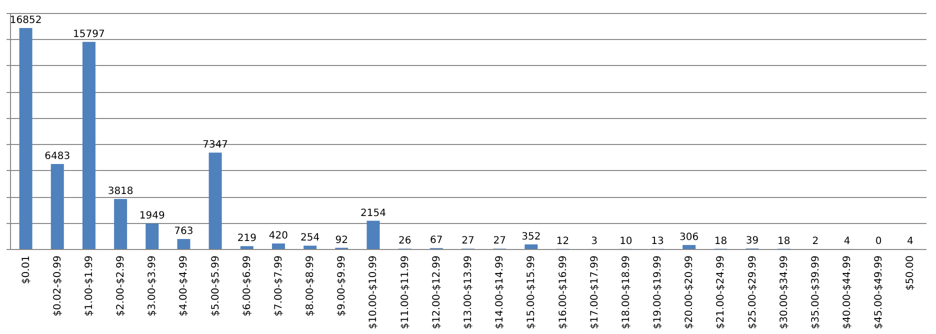 The image size is (936, 334). Describe the element at coordinates (374, 293) in the screenshot. I see `x-tick-label: $10.00-$10.99` at that location.